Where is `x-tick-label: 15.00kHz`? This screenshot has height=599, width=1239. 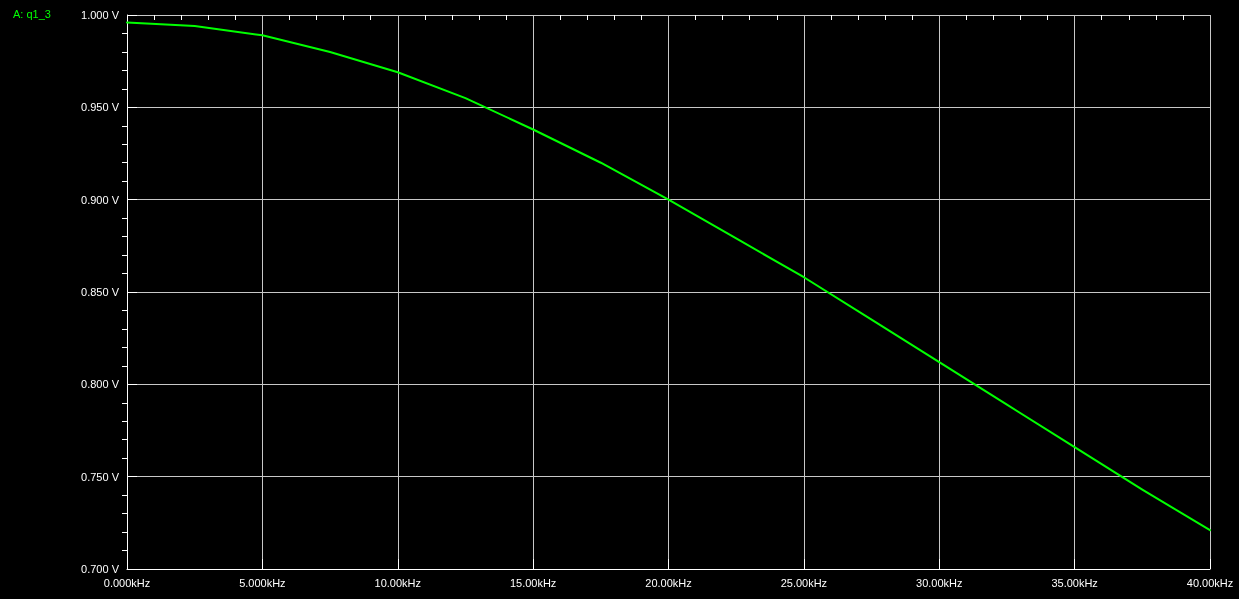 x-tick-label: 15.00kHz is located at coordinates (533, 582).